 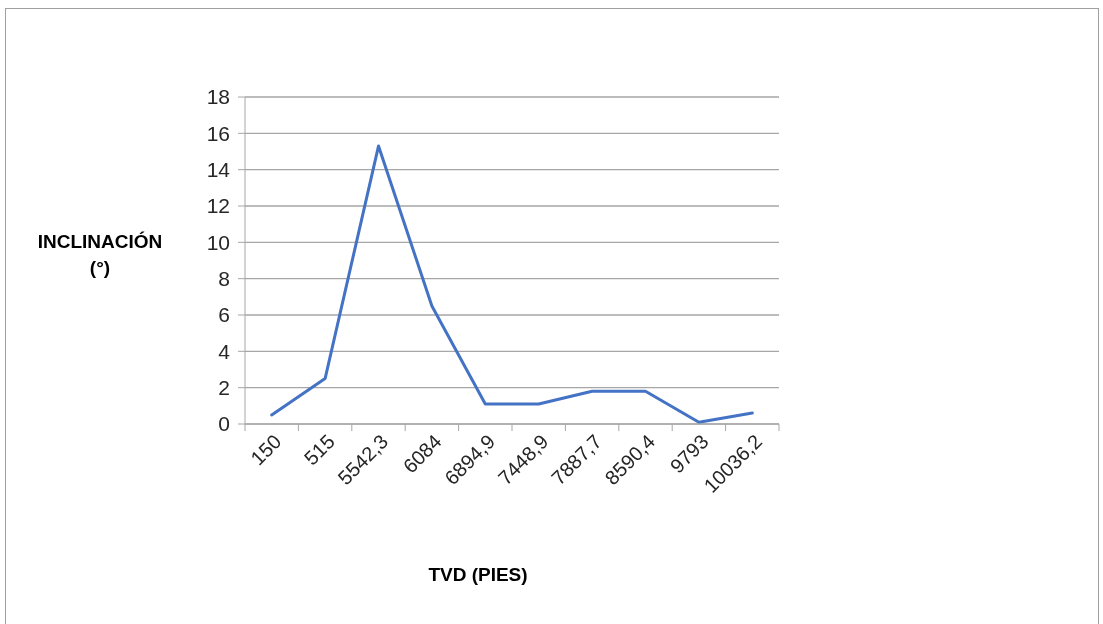 What do you see at coordinates (218, 97) in the screenshot?
I see `y-tick-label: 18` at bounding box center [218, 97].